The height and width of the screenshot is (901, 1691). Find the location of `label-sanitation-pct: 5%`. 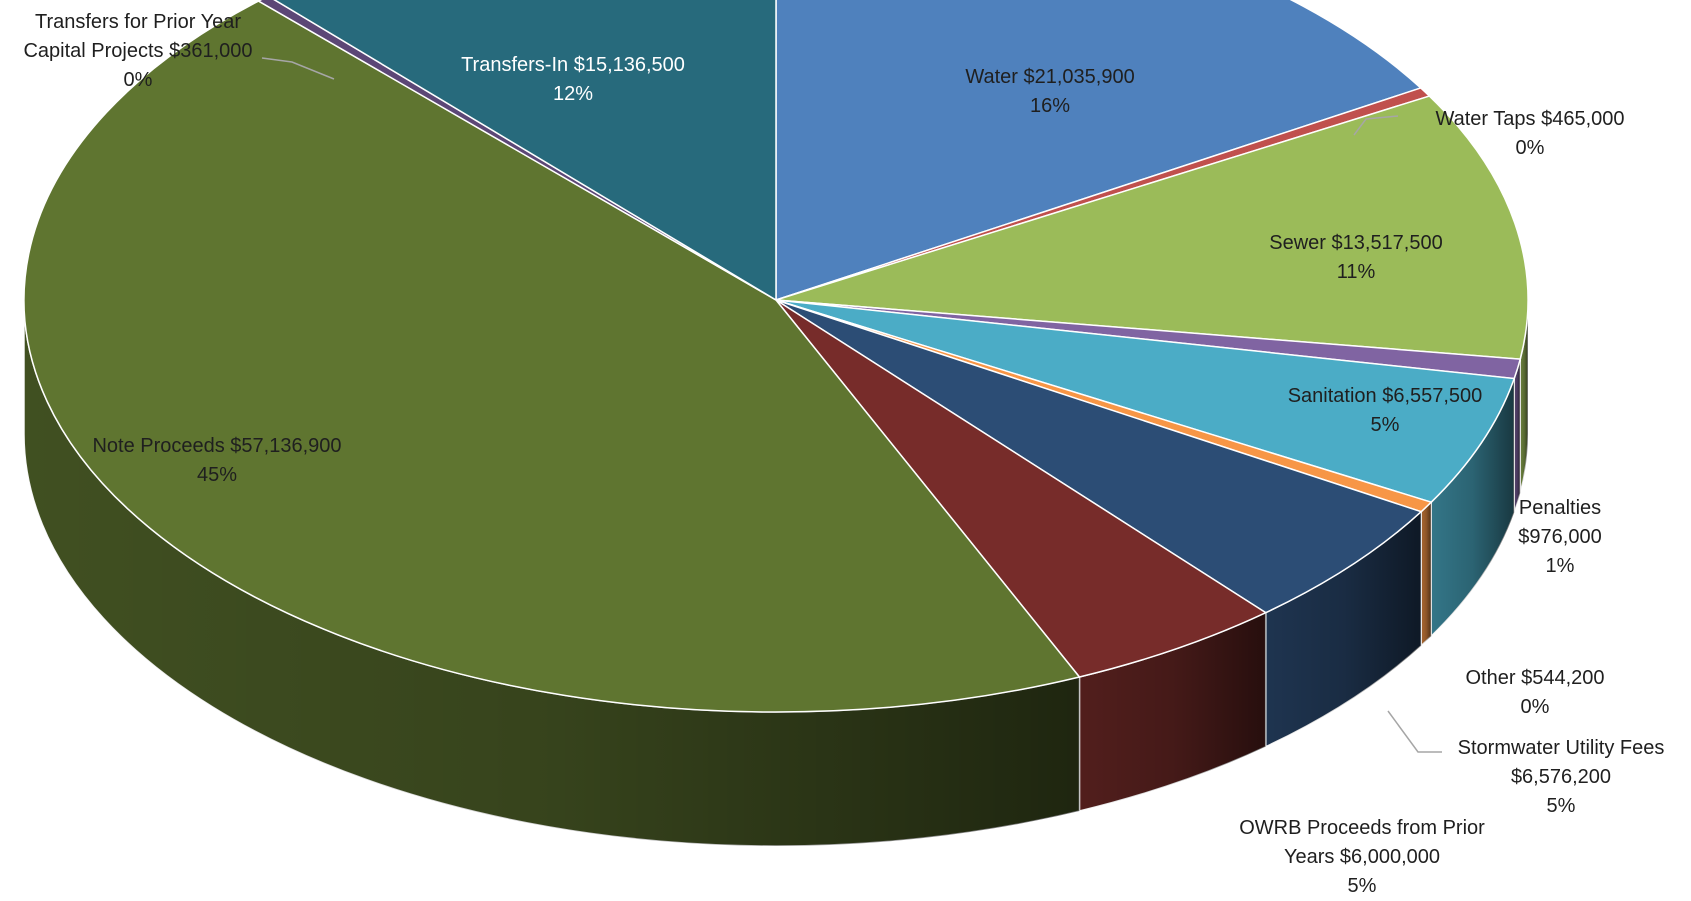

label-sanitation-pct: 5% is located at coordinates (1385, 425).